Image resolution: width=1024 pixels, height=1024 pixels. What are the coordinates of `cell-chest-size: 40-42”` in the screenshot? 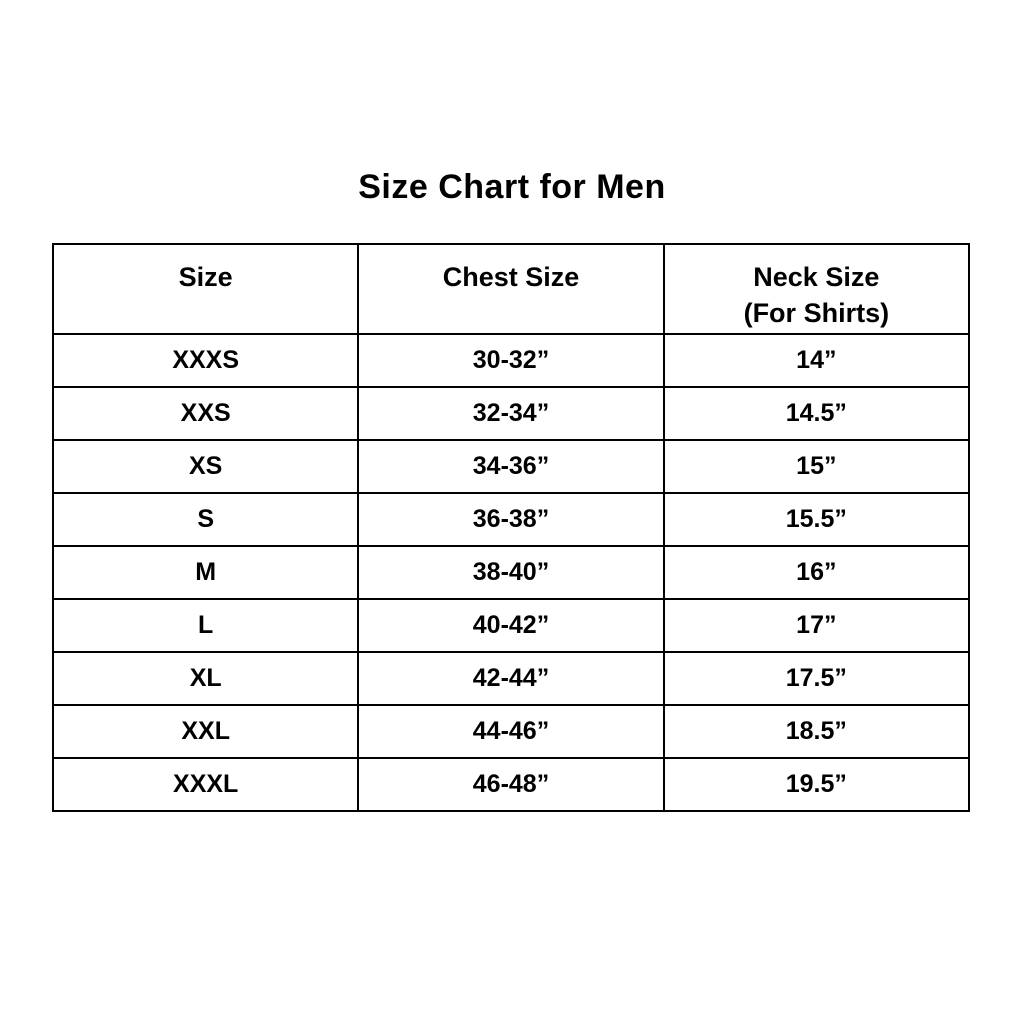 It's located at (511, 625).